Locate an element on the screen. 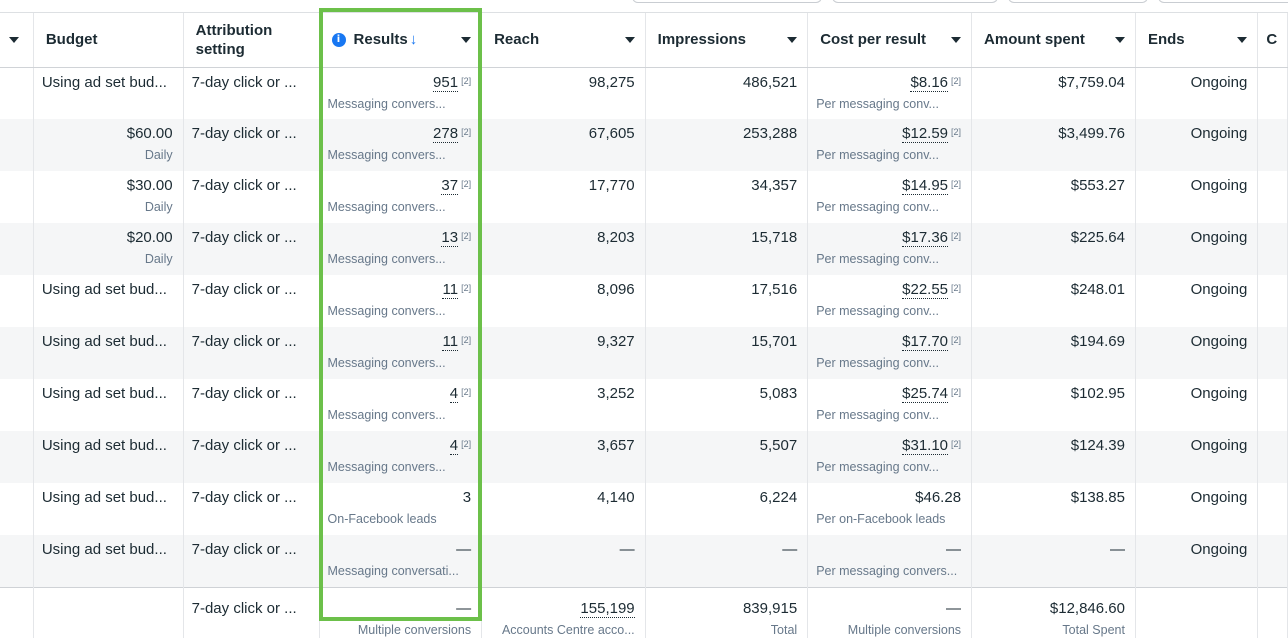 The width and height of the screenshot is (1288, 638). amount-spent-cell: $102.95 is located at coordinates (1053, 405).